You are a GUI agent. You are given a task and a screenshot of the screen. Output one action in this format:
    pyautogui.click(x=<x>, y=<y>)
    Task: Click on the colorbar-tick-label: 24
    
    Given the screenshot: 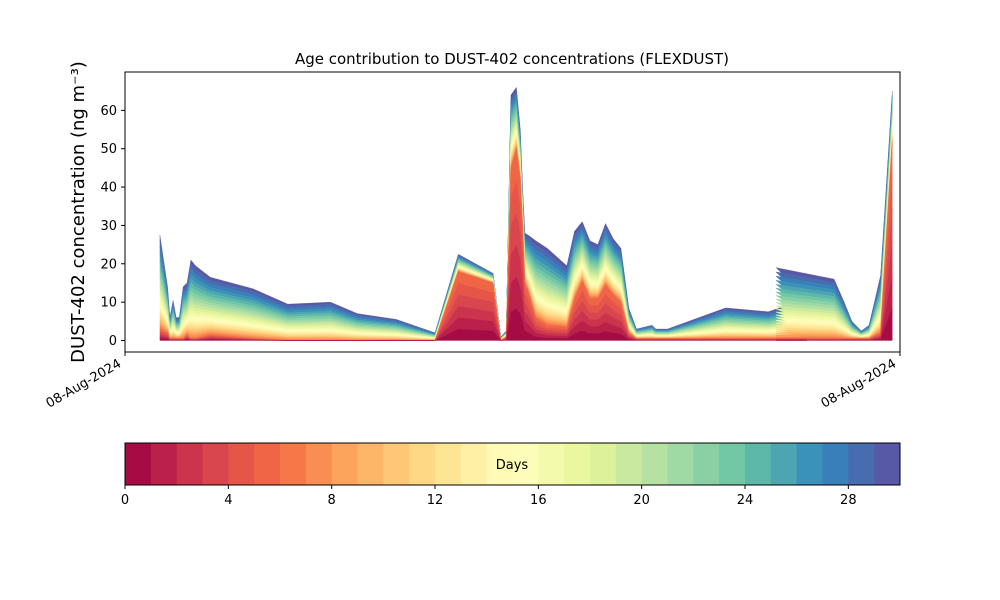 What is the action you would take?
    pyautogui.click(x=745, y=500)
    